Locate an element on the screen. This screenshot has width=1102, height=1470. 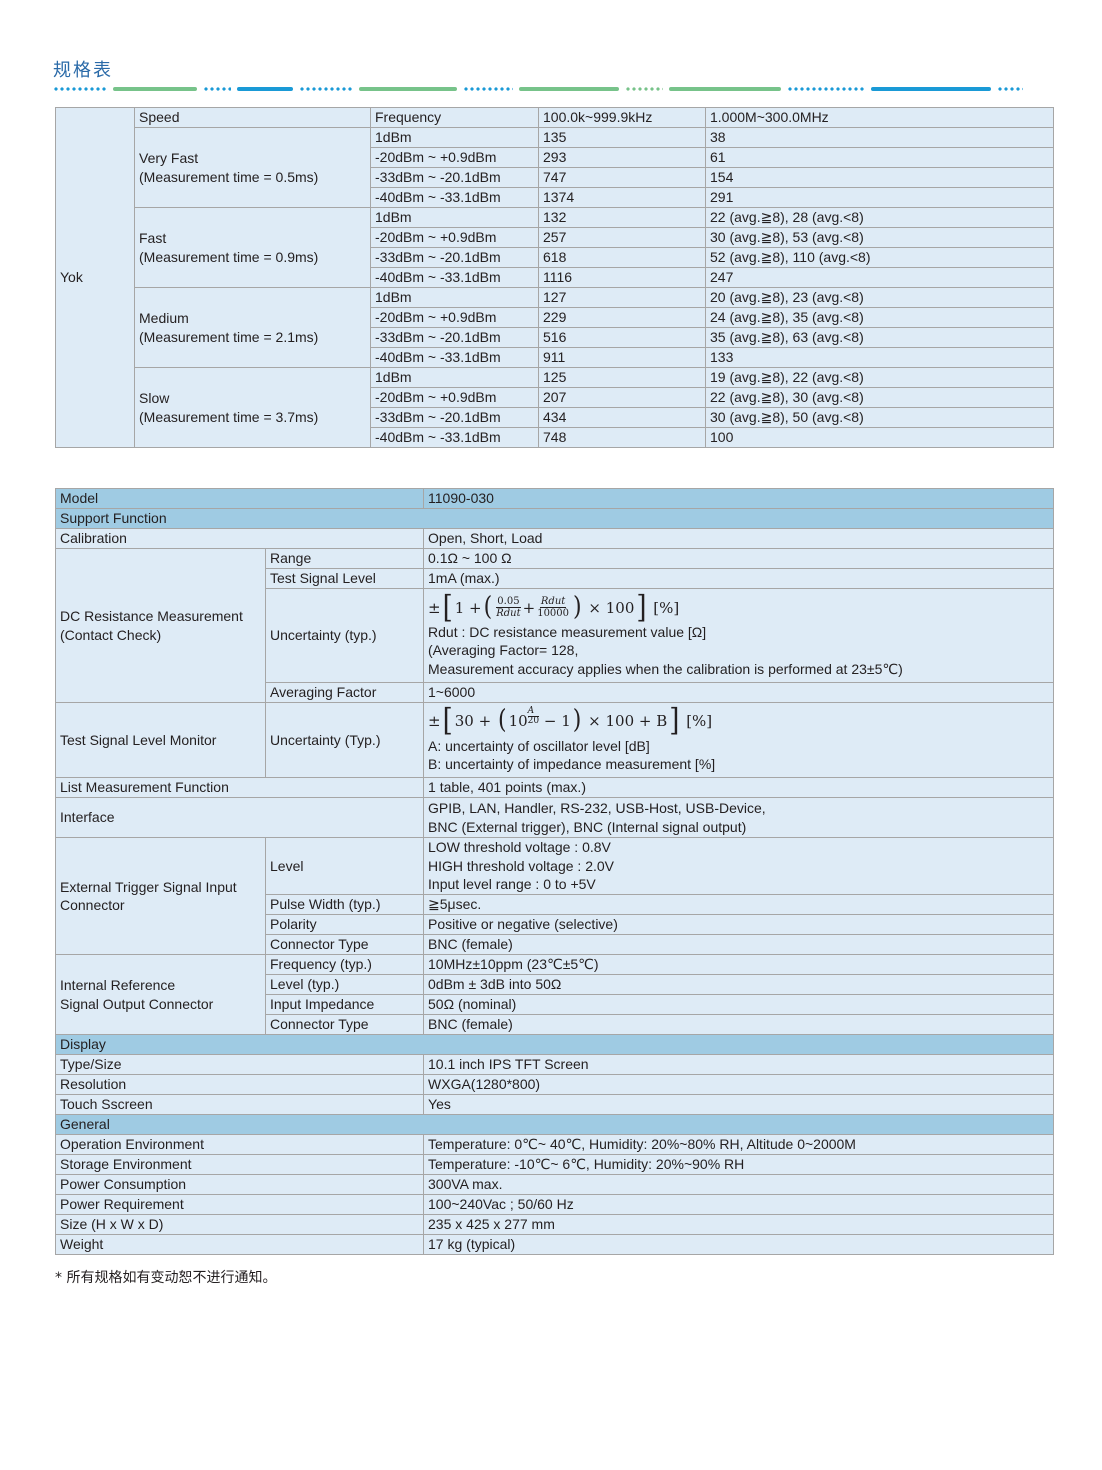
page-title: 规格表 is located at coordinates (83, 70).